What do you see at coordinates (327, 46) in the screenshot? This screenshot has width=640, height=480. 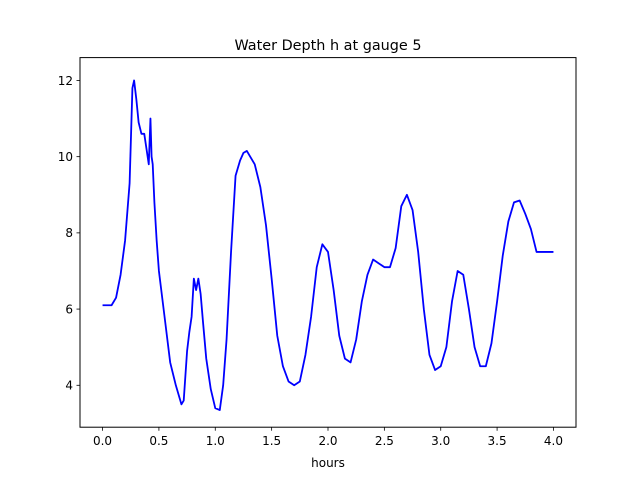 I see `chart-title: Water Depth h at gauge 5` at bounding box center [327, 46].